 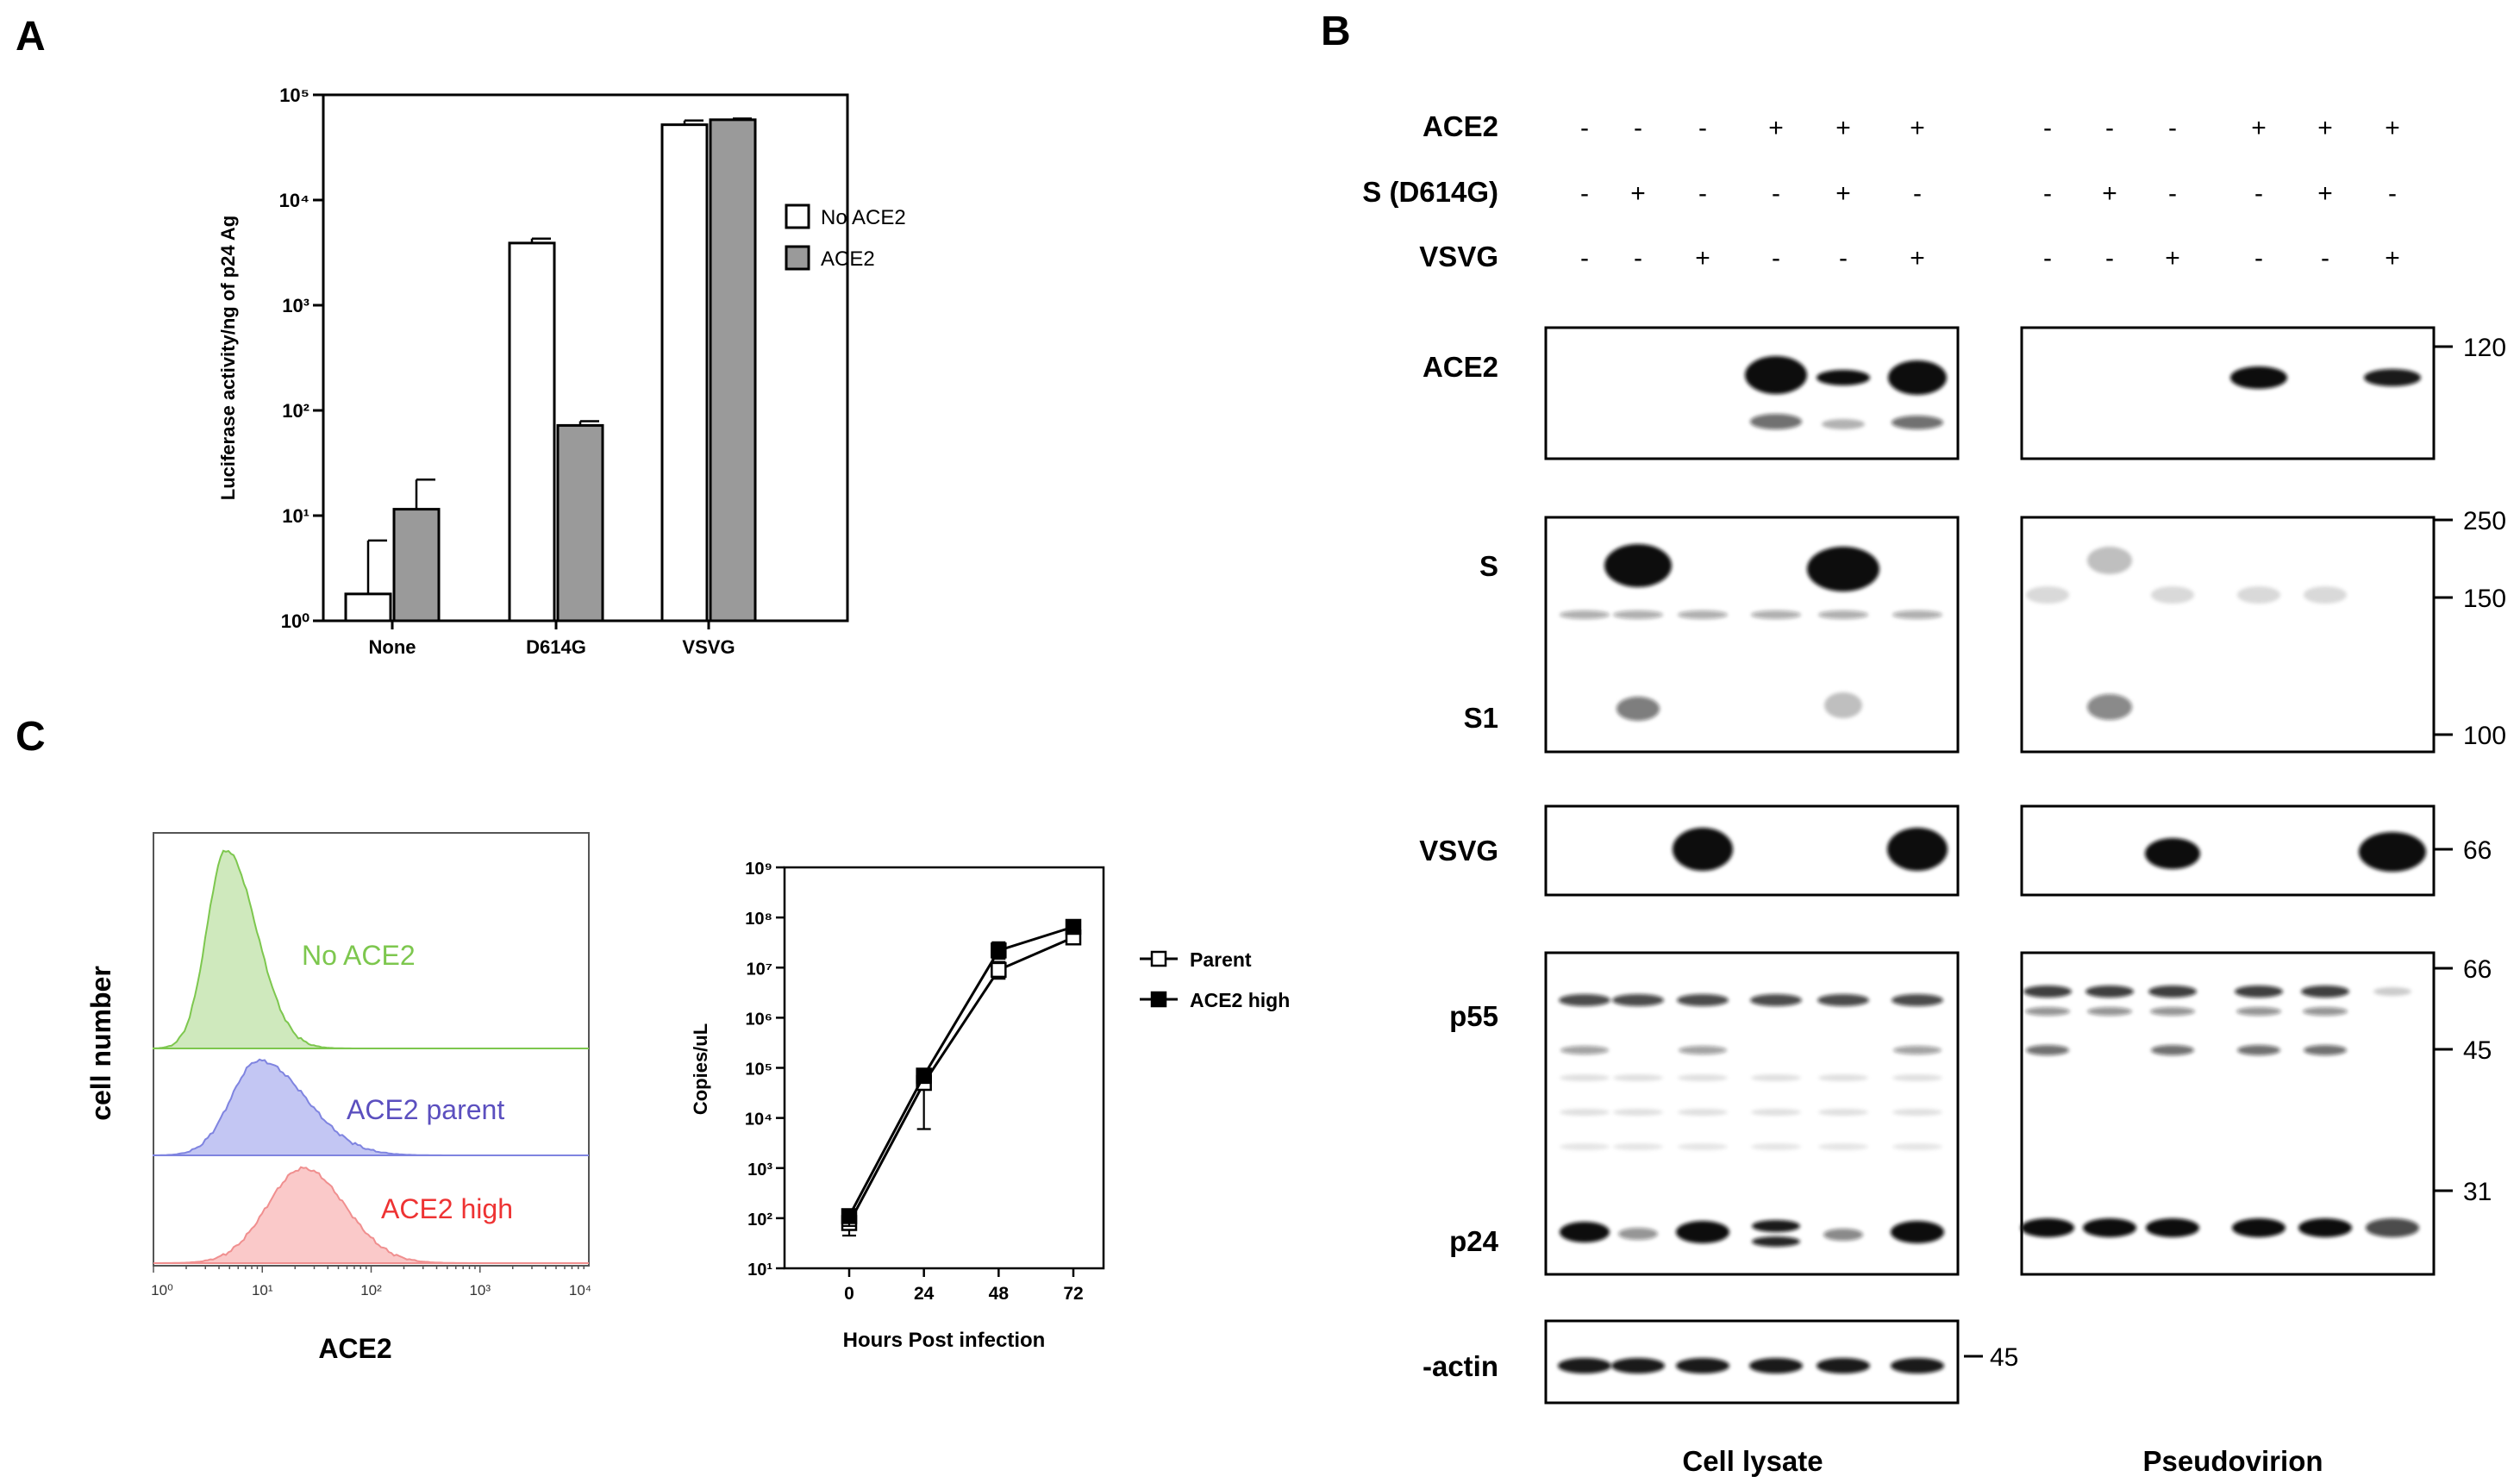 What do you see at coordinates (1461, 367) in the screenshot?
I see `band-label-ace2: ACE2` at bounding box center [1461, 367].